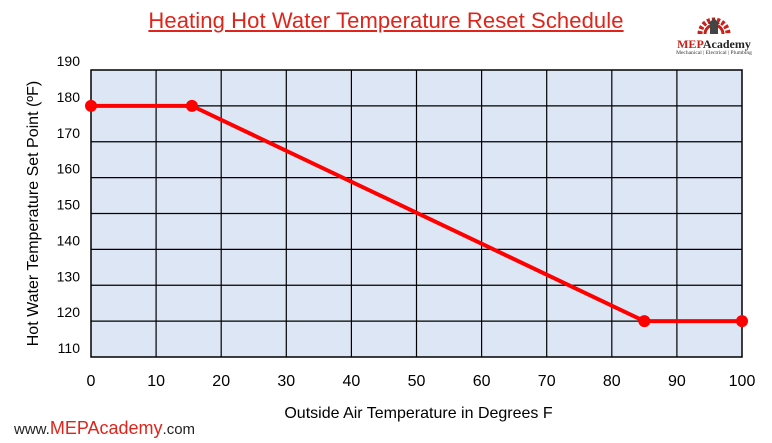 This screenshot has height=443, width=772. What do you see at coordinates (482, 381) in the screenshot?
I see `x-tick-label: 60` at bounding box center [482, 381].